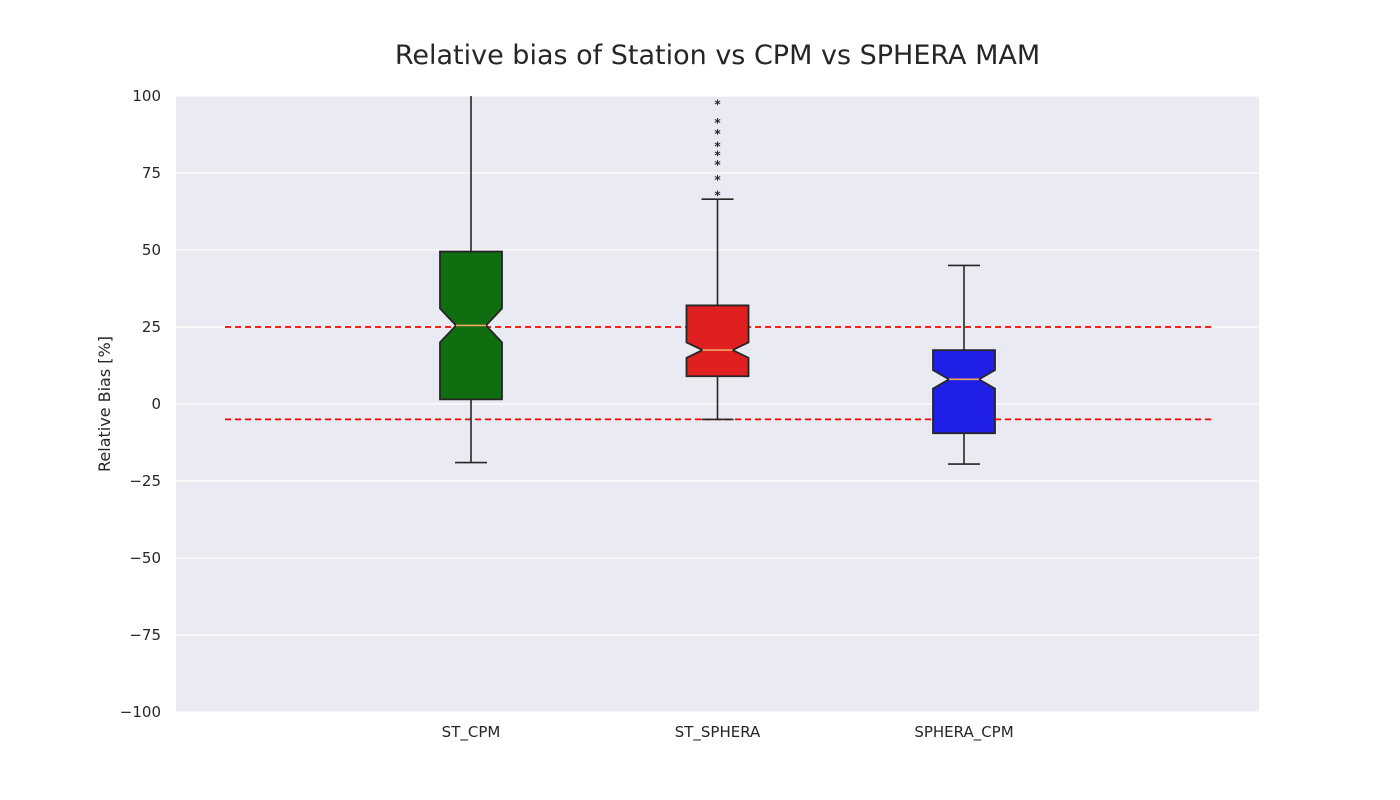 This screenshot has width=1400, height=800. I want to click on y-tick-label: 25, so click(151, 327).